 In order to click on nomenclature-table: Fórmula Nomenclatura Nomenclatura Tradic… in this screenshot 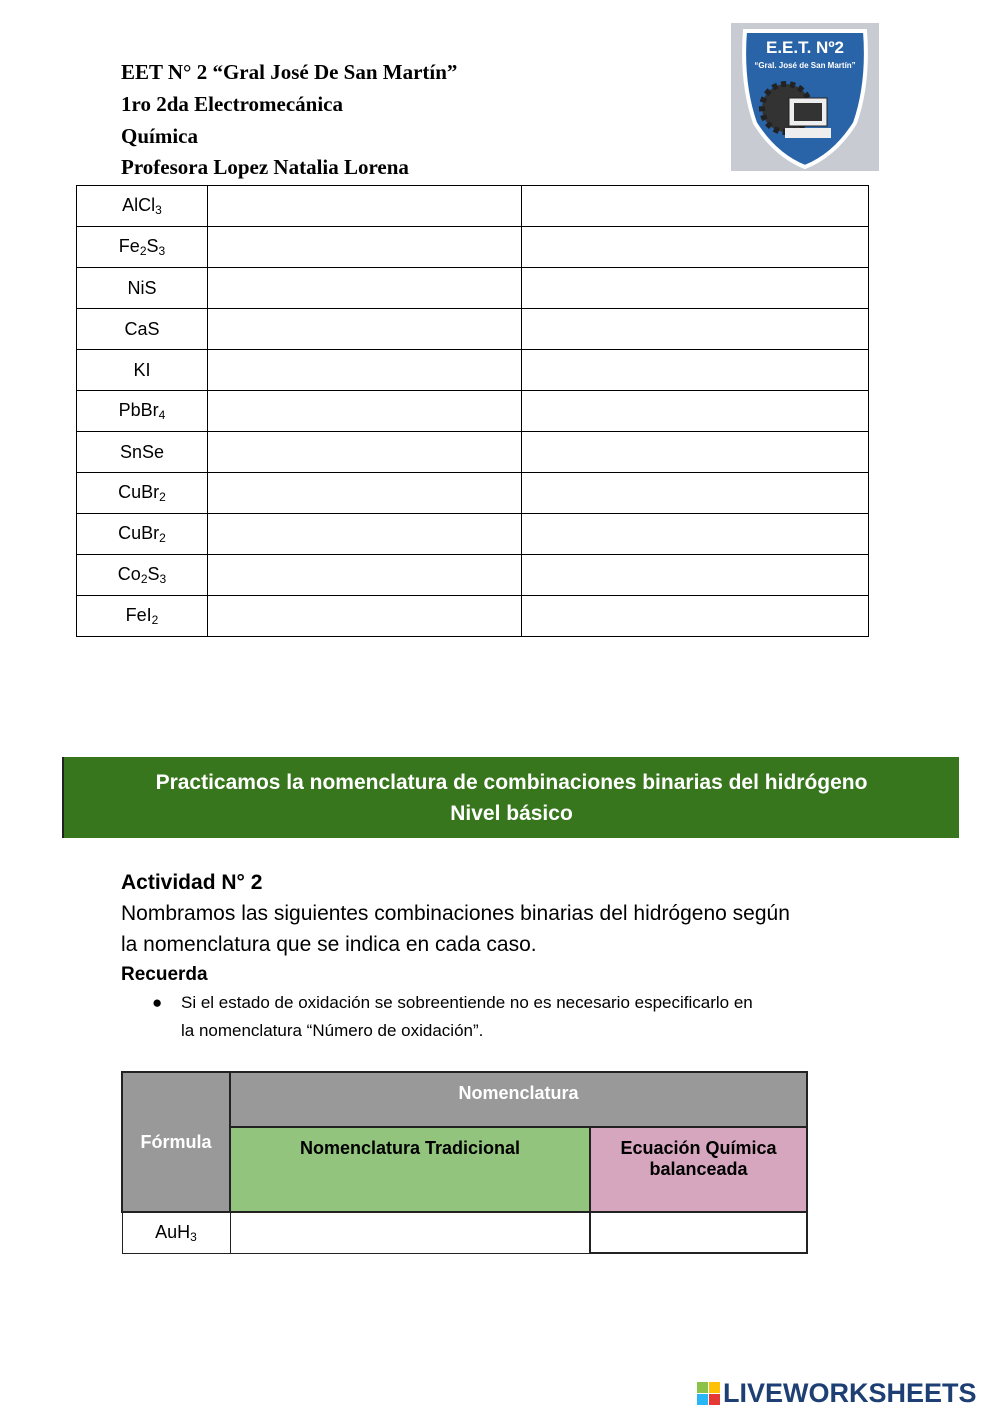, I will do `click(464, 1162)`.